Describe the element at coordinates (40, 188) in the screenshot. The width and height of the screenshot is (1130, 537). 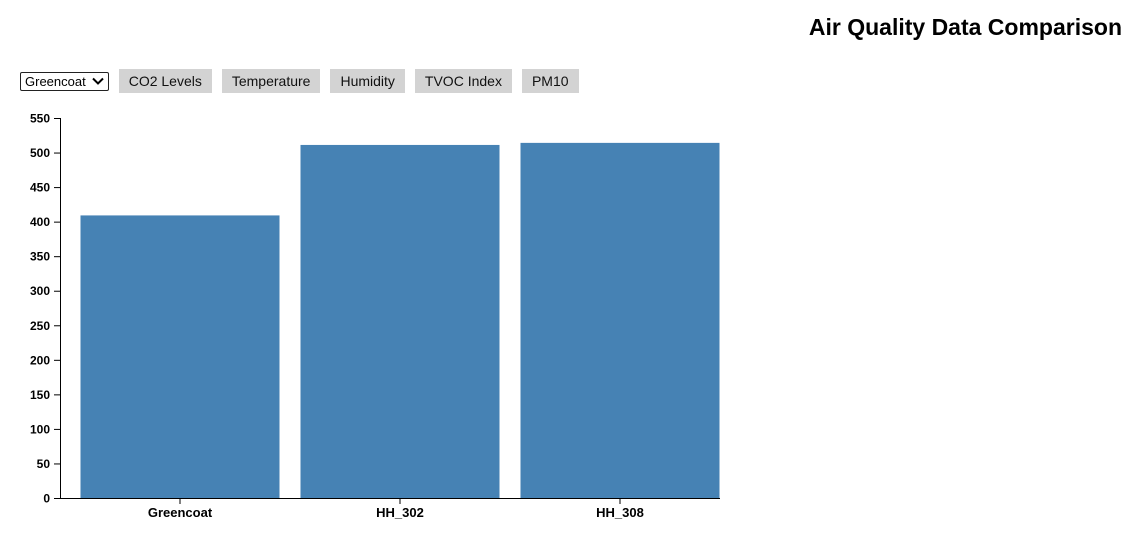
I see `y-tick-label: 450` at that location.